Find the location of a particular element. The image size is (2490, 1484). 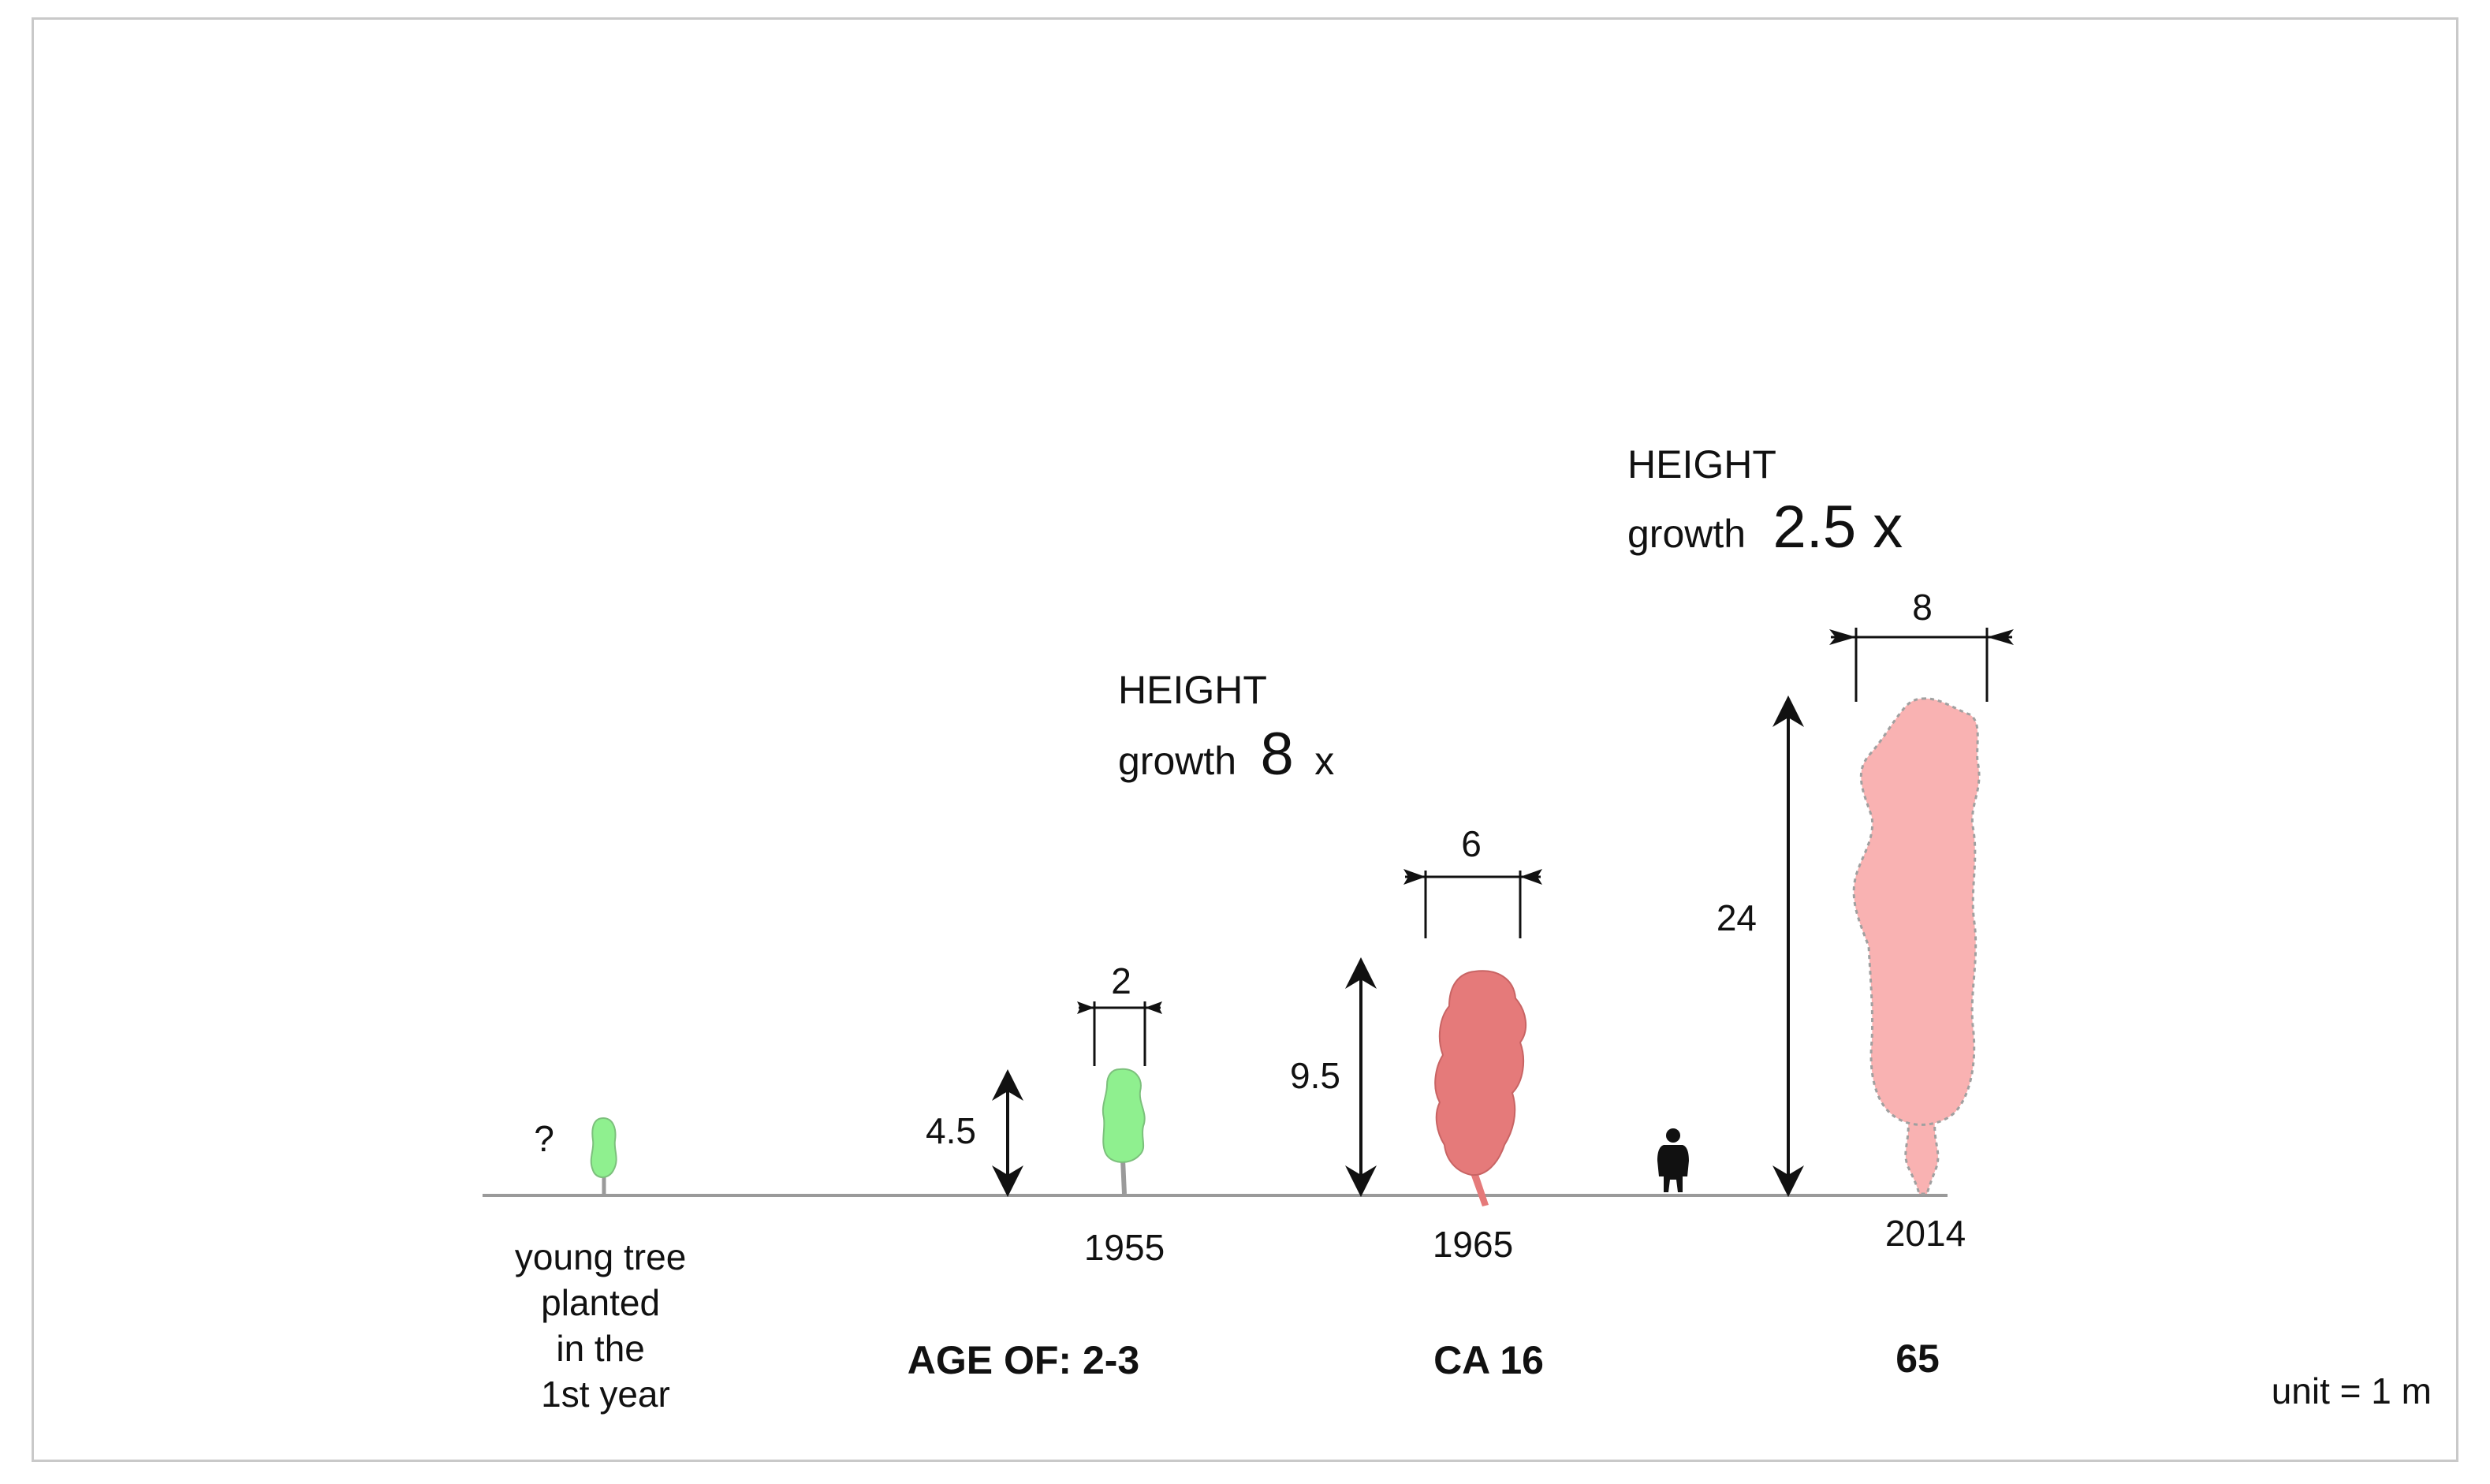

width-arrow-left-1955 is located at coordinates (1085, 1007).